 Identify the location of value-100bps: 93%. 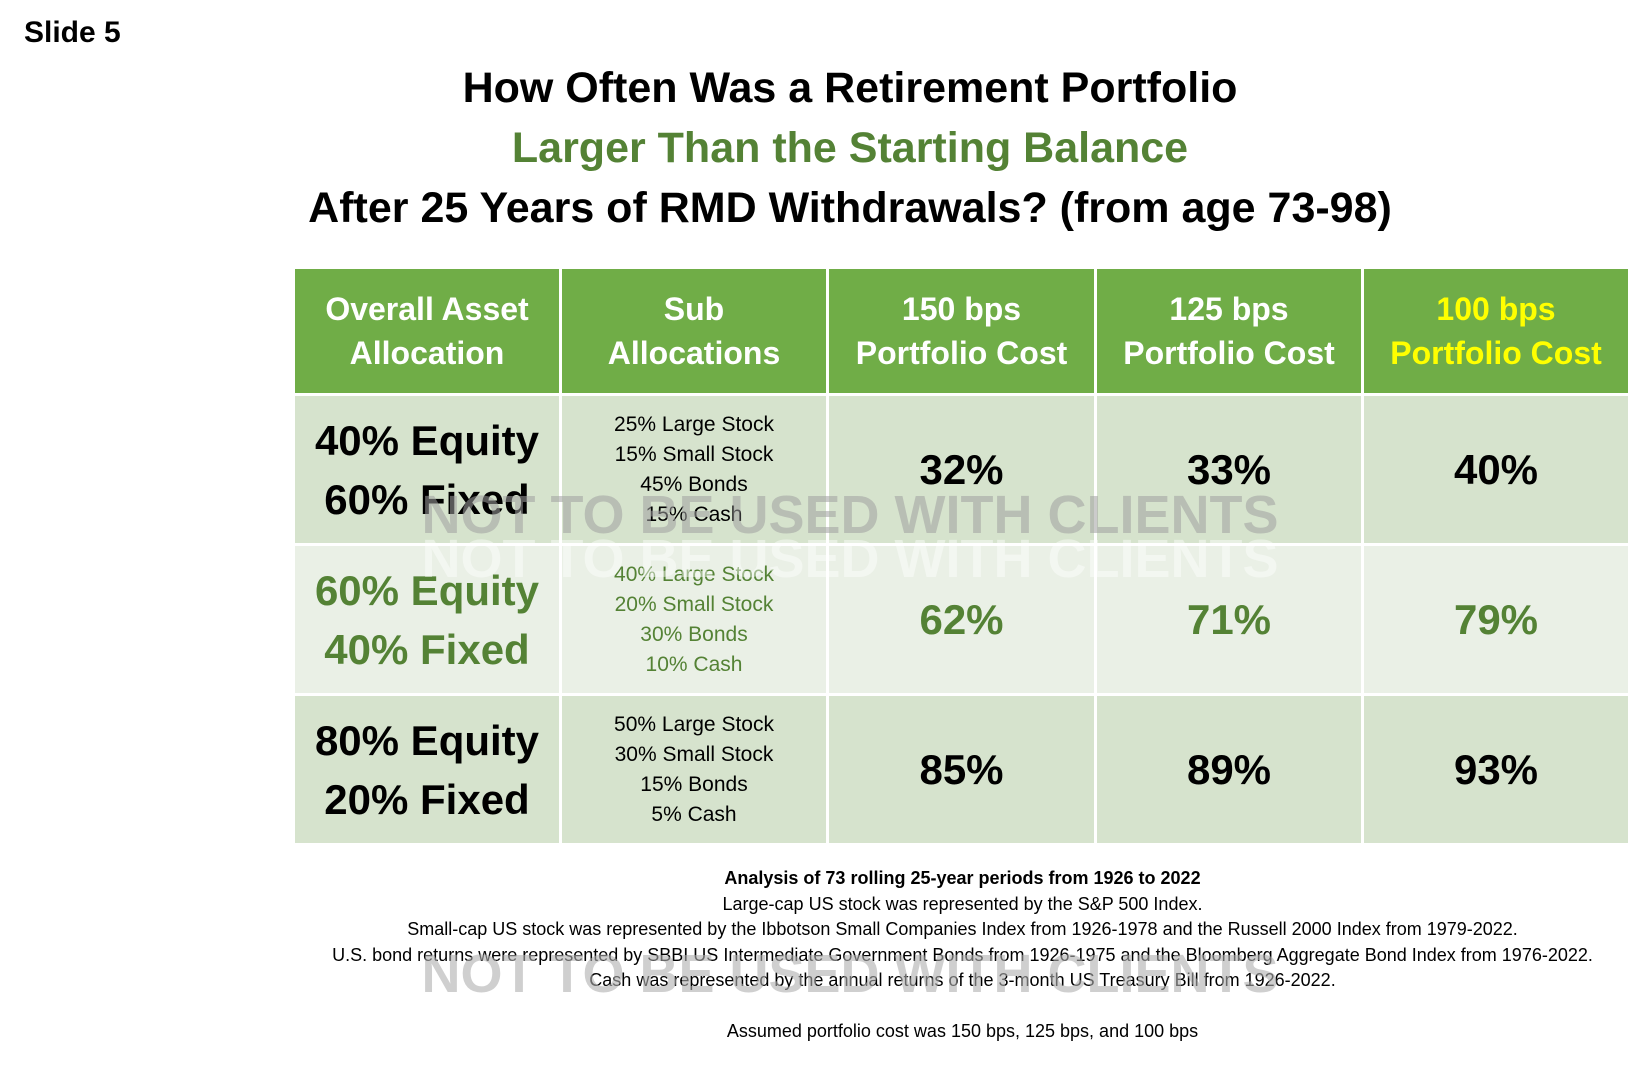
(1496, 769).